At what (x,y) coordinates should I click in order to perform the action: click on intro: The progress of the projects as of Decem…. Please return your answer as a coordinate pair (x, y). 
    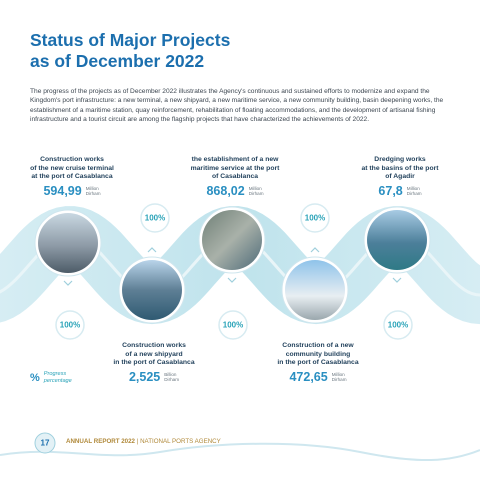
    Looking at the image, I should click on (237, 105).